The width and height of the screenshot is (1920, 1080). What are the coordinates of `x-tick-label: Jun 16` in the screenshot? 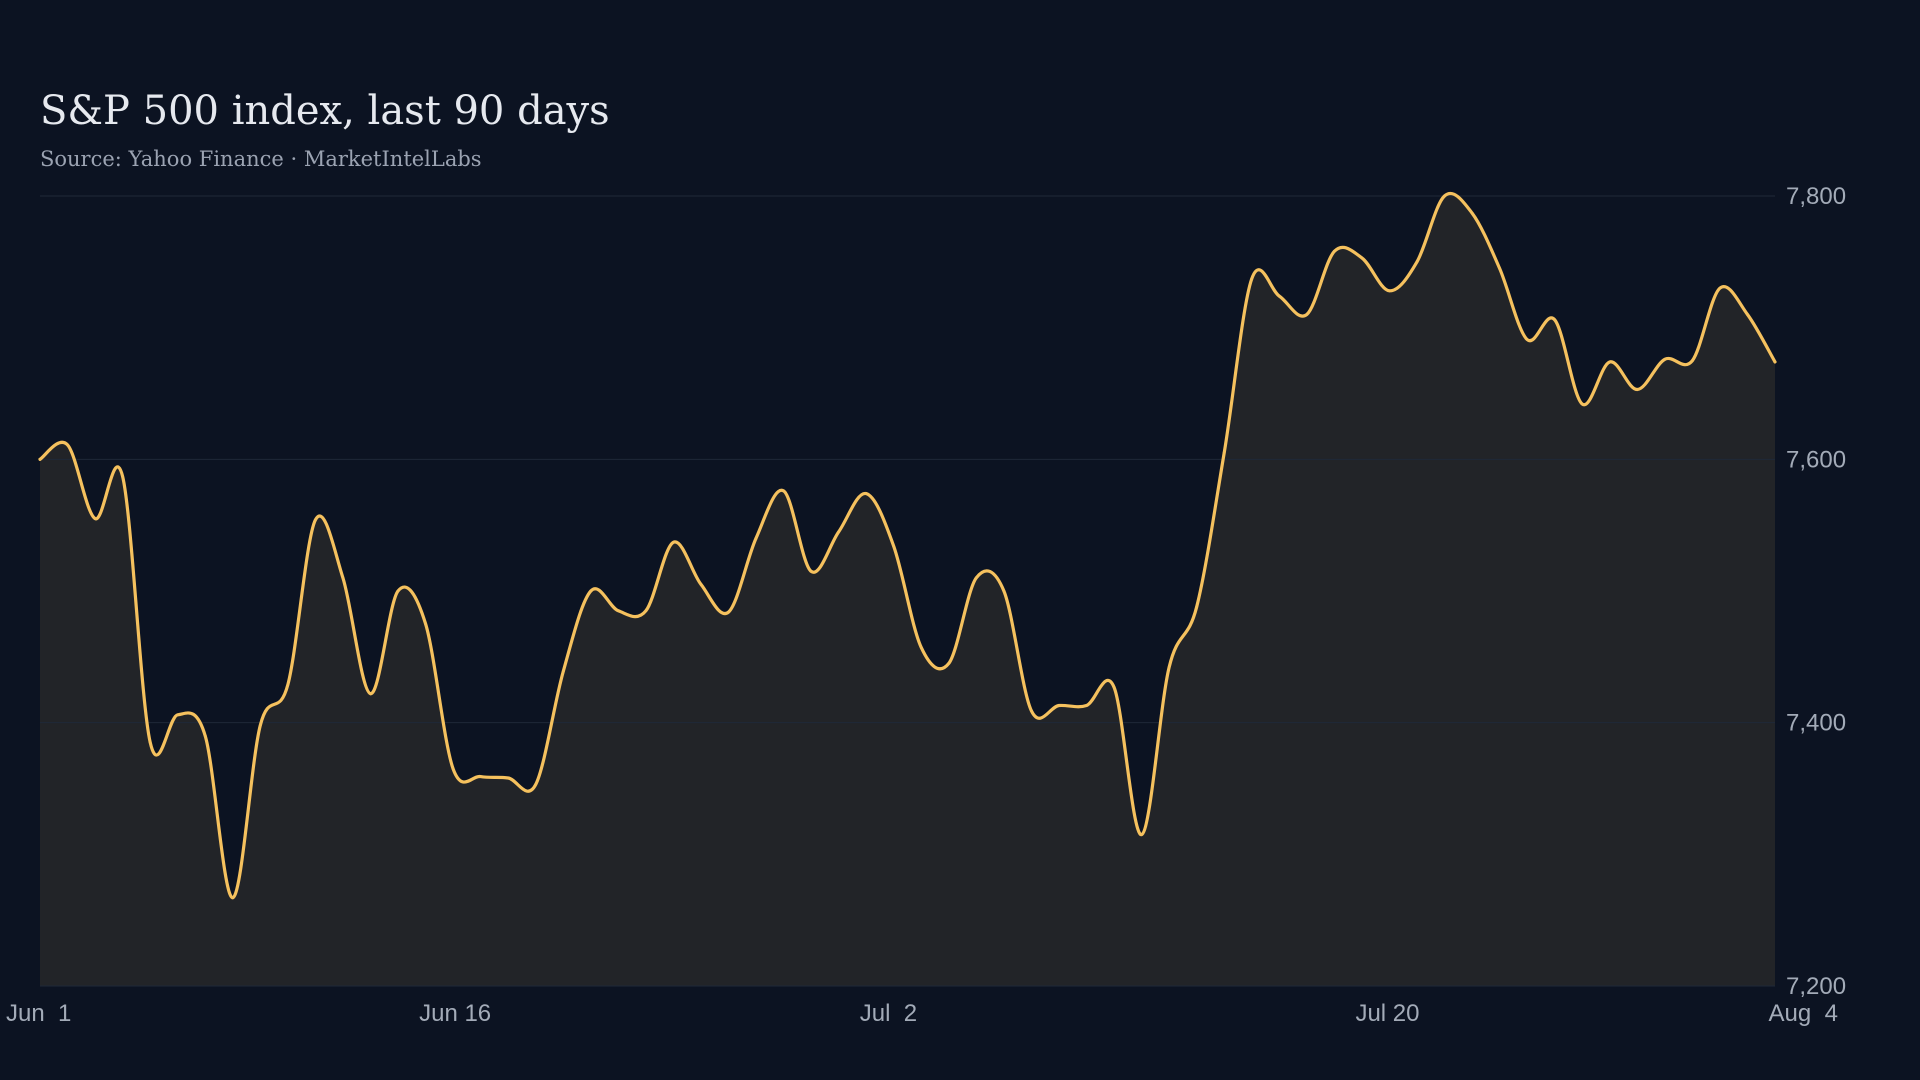 It's located at (455, 1013).